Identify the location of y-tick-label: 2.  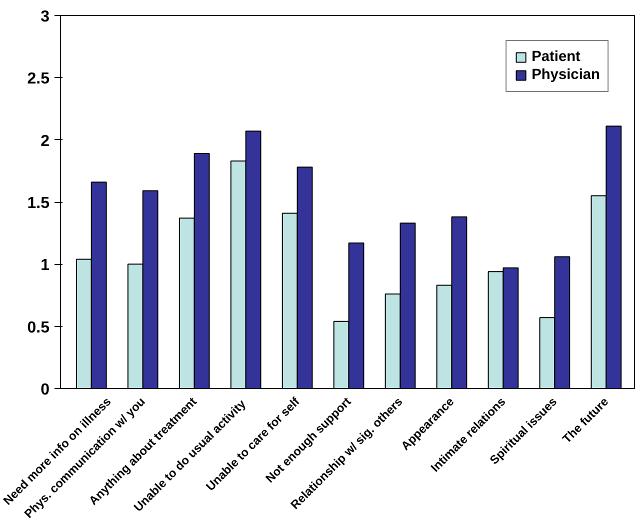
(45, 141).